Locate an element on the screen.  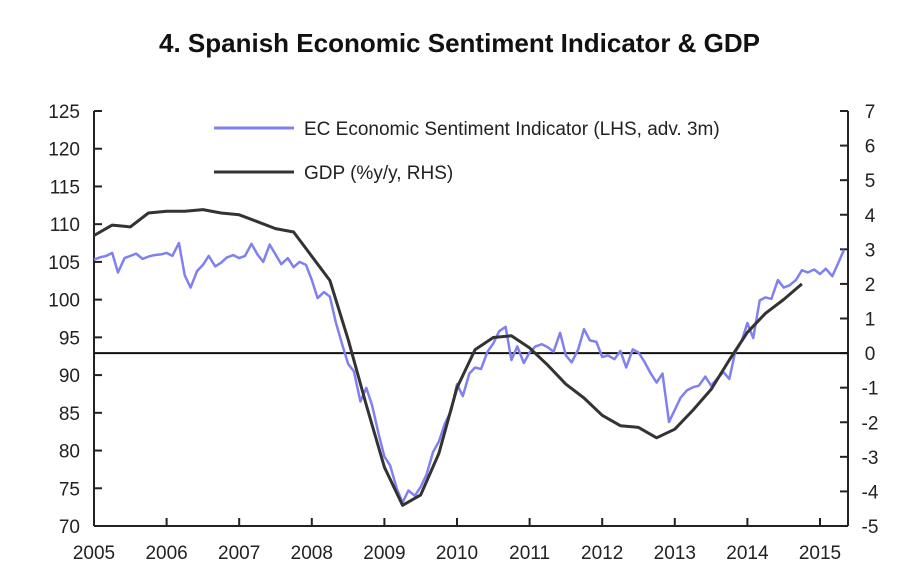
y-tick-label-right: -2 is located at coordinates (870, 423).